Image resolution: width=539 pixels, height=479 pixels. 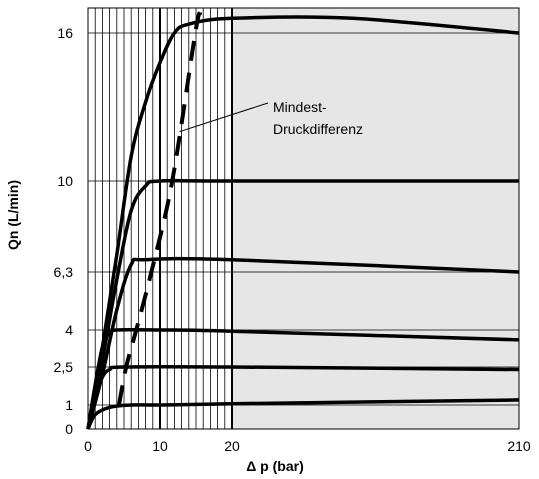 What do you see at coordinates (65, 181) in the screenshot?
I see `y-tick-label: 10` at bounding box center [65, 181].